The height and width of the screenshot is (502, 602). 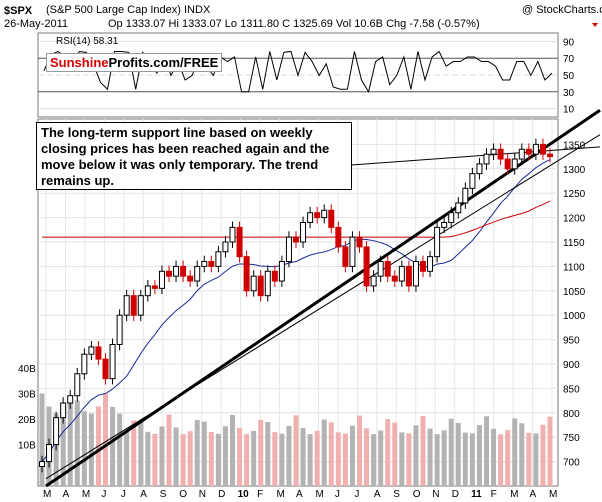 What do you see at coordinates (87, 41) in the screenshot?
I see `rsi-label: RSI(14) 58.31` at bounding box center [87, 41].